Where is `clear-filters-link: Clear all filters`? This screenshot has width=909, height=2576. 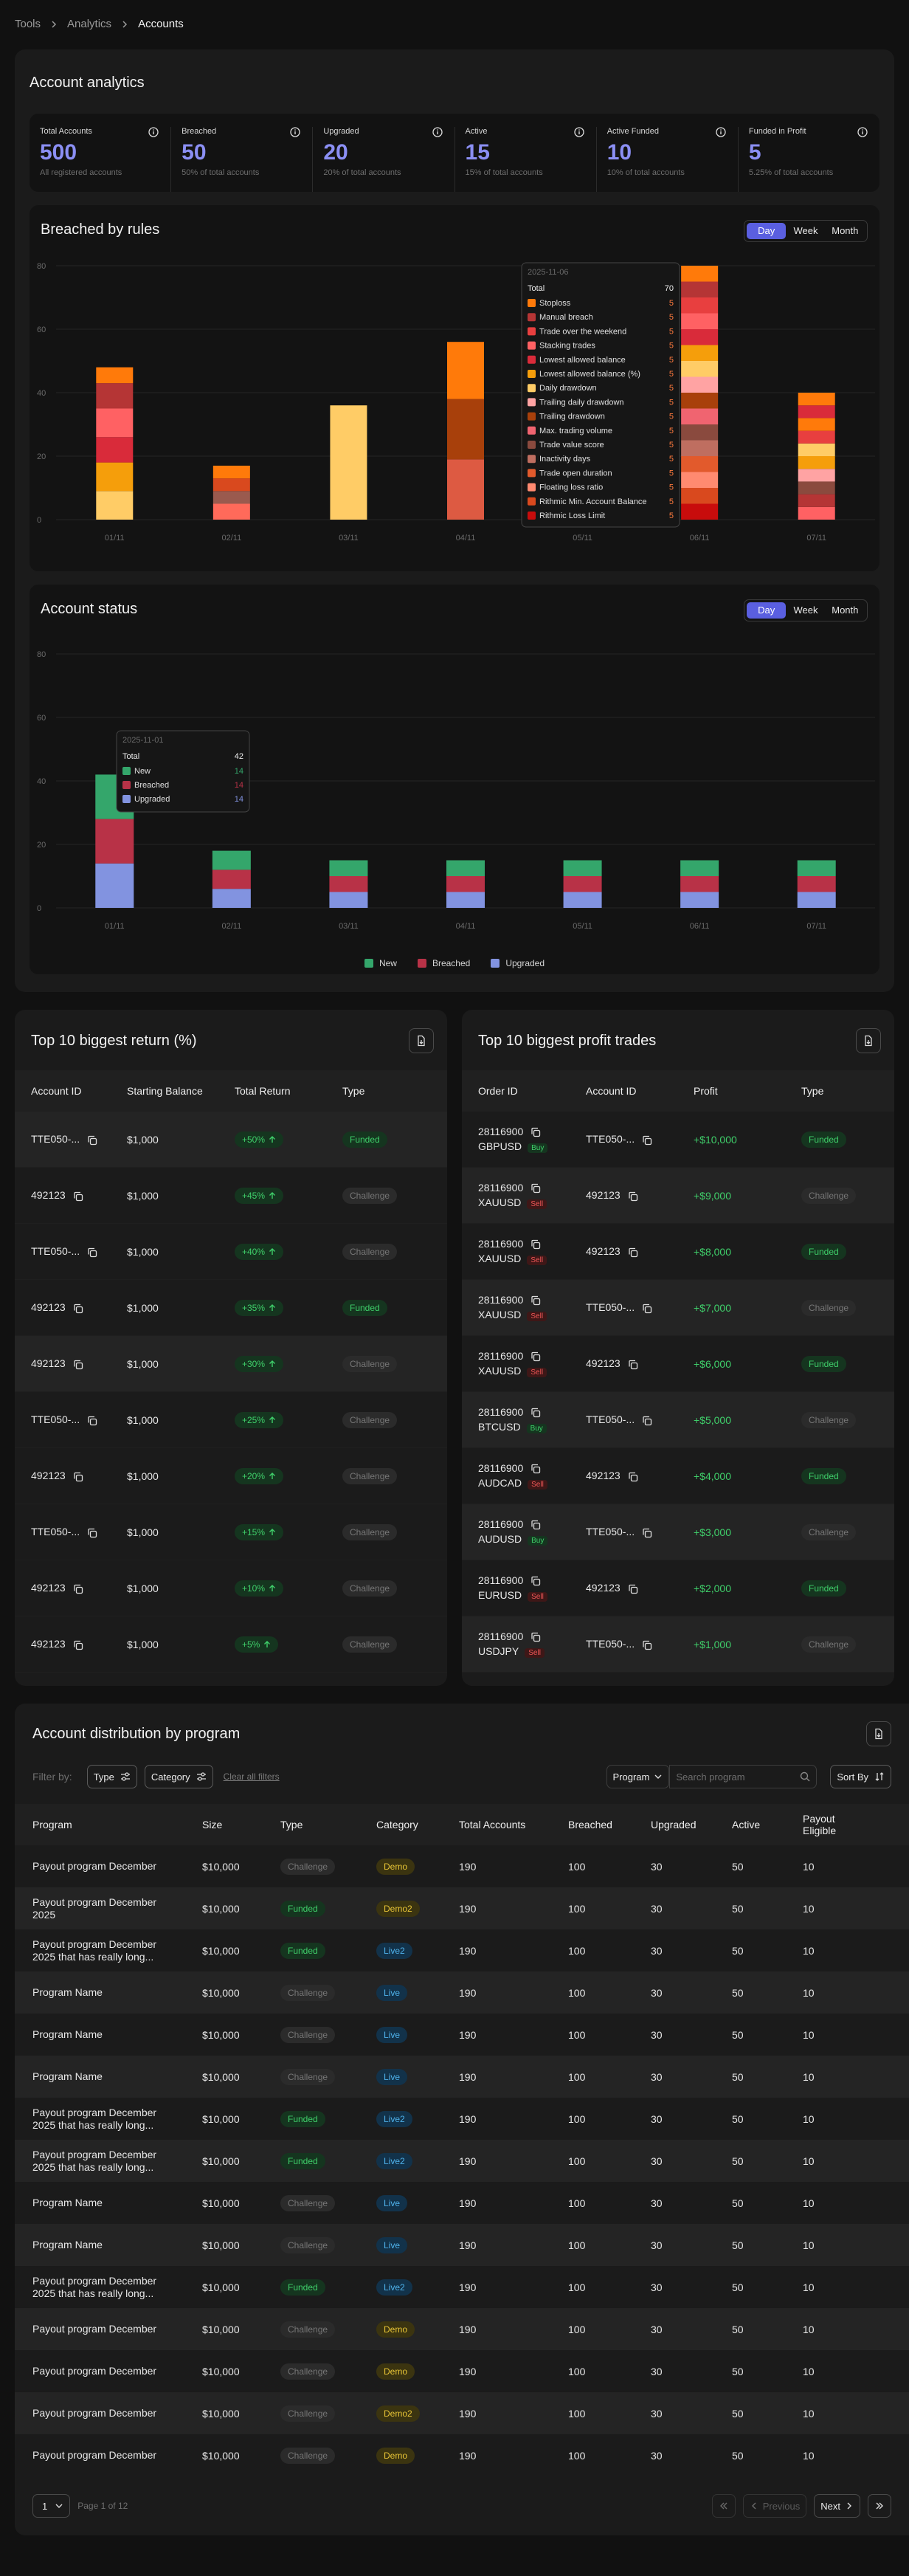
clear-filters-link: Clear all filters is located at coordinates (251, 1777).